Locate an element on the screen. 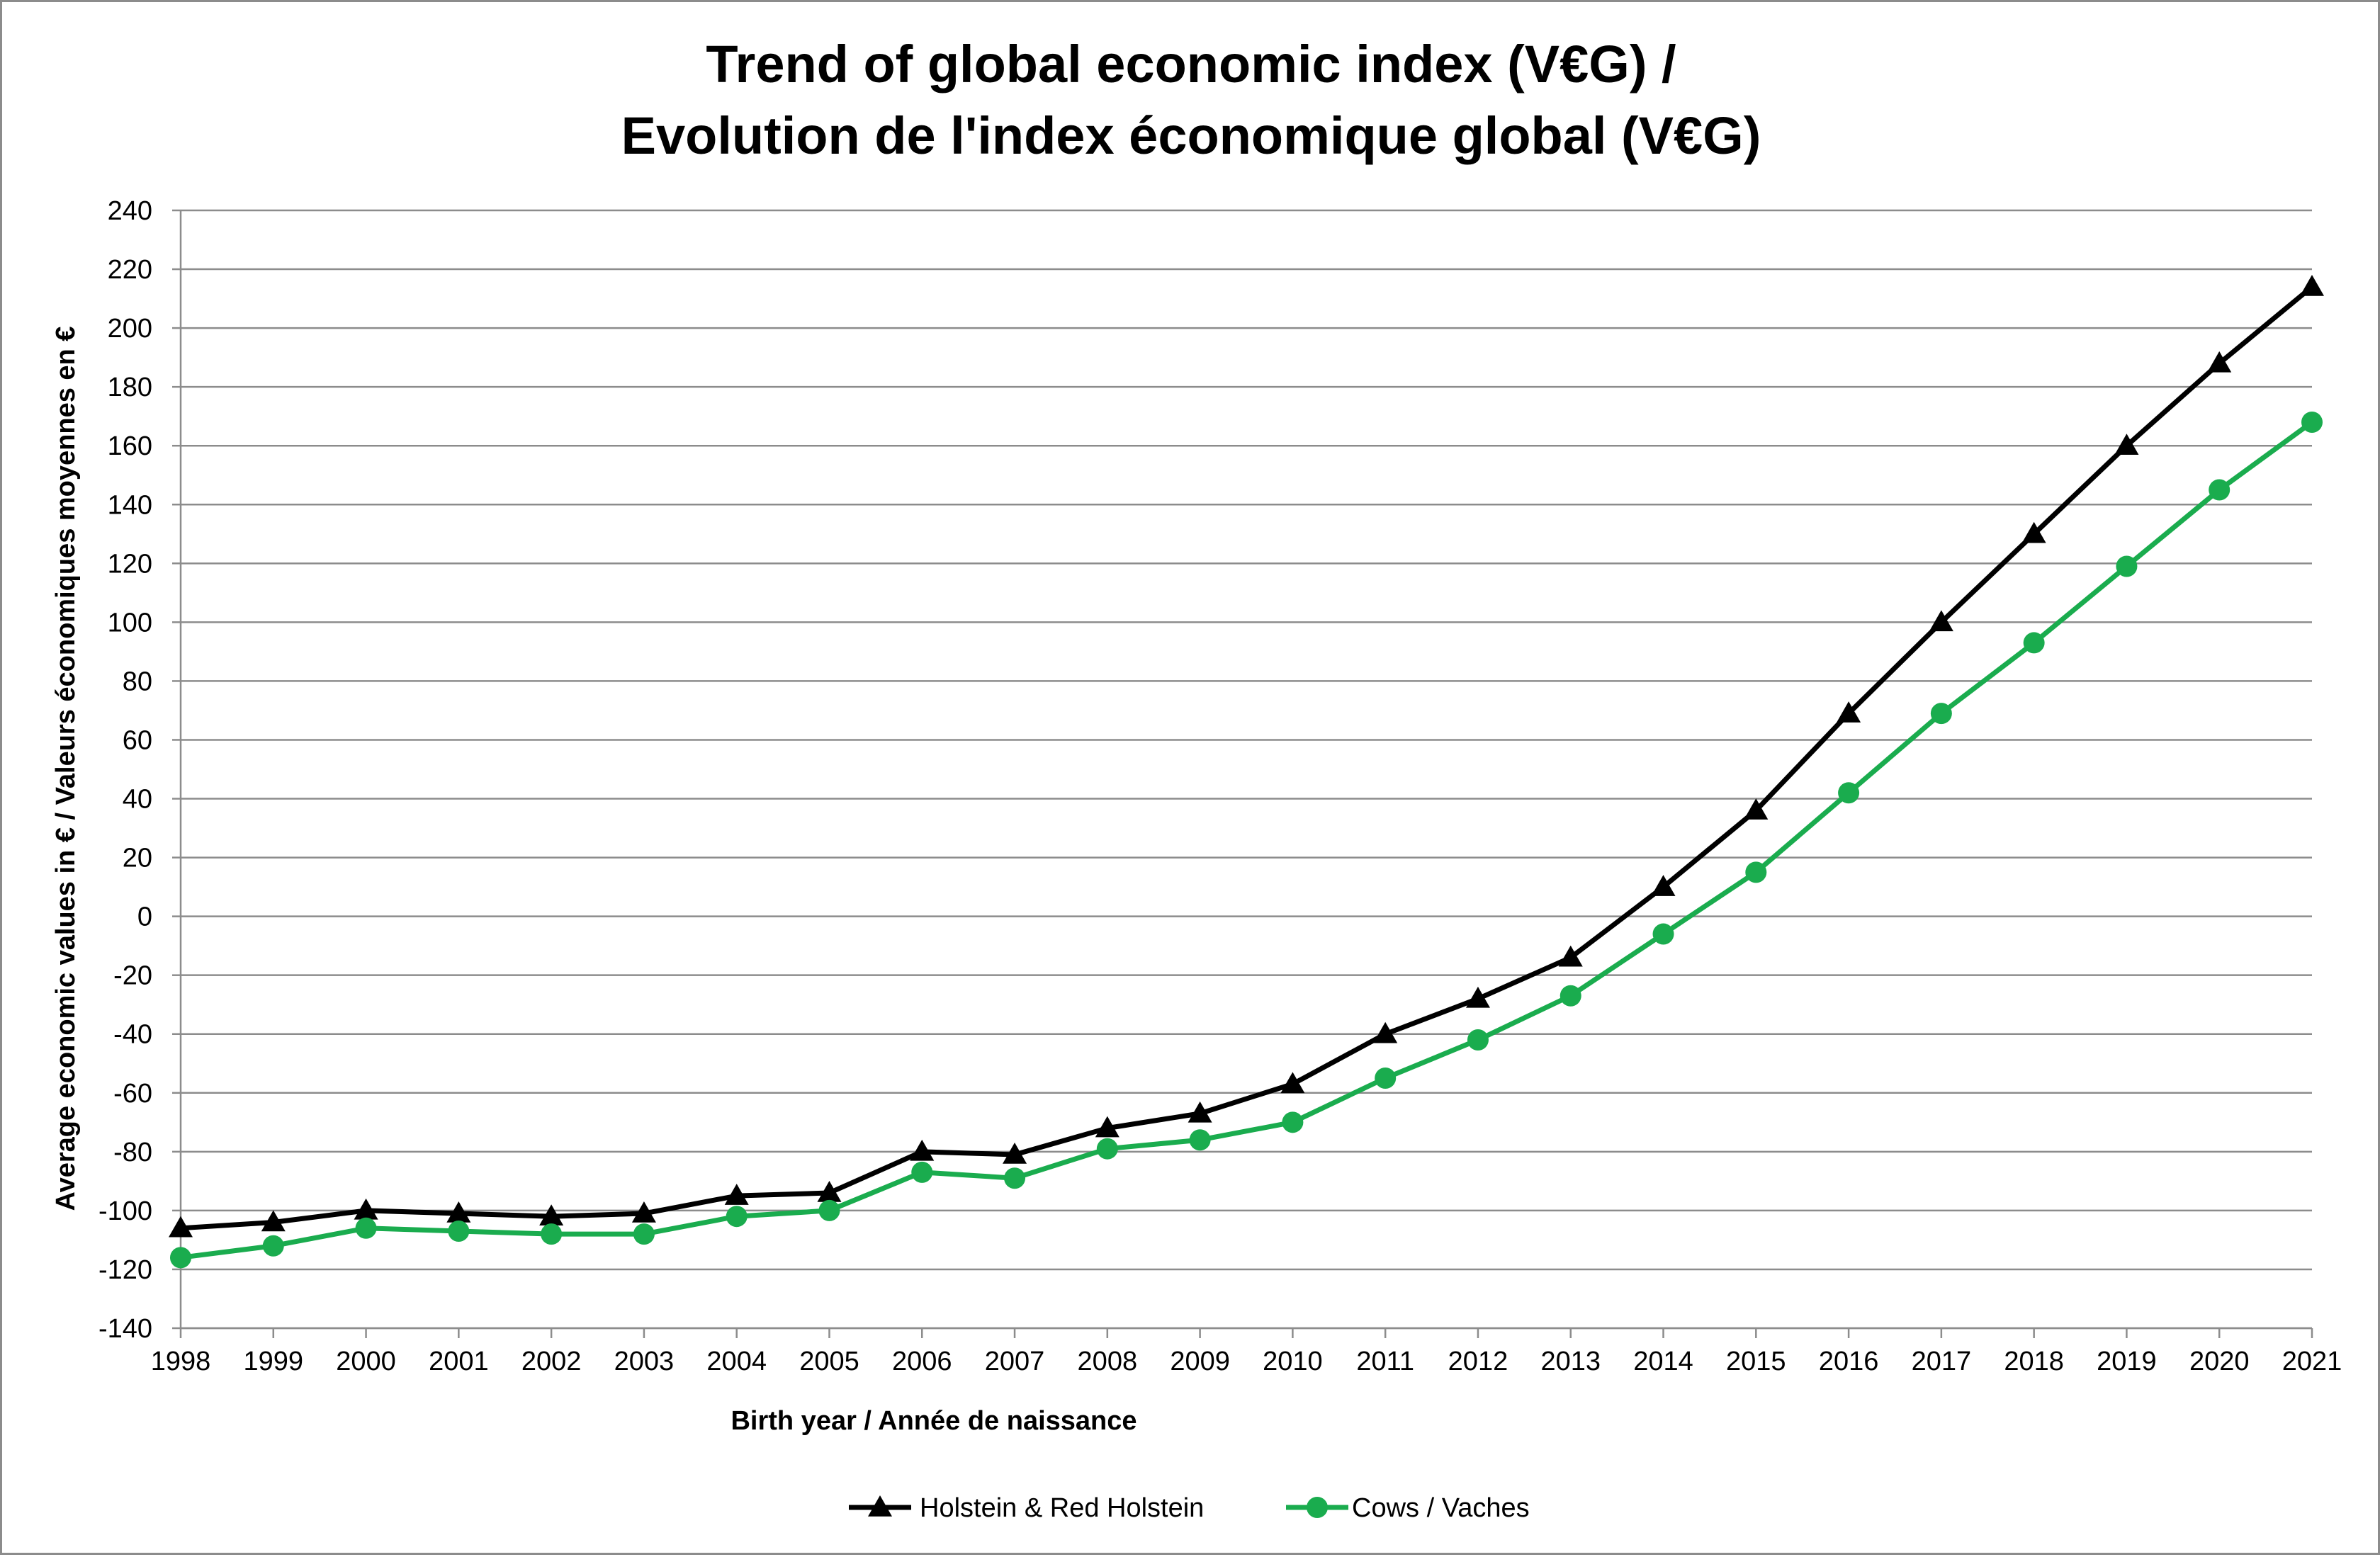 This screenshot has width=2380, height=1557. legend: Holstein & Red Holstein Cows / Vaches is located at coordinates (1189, 1508).